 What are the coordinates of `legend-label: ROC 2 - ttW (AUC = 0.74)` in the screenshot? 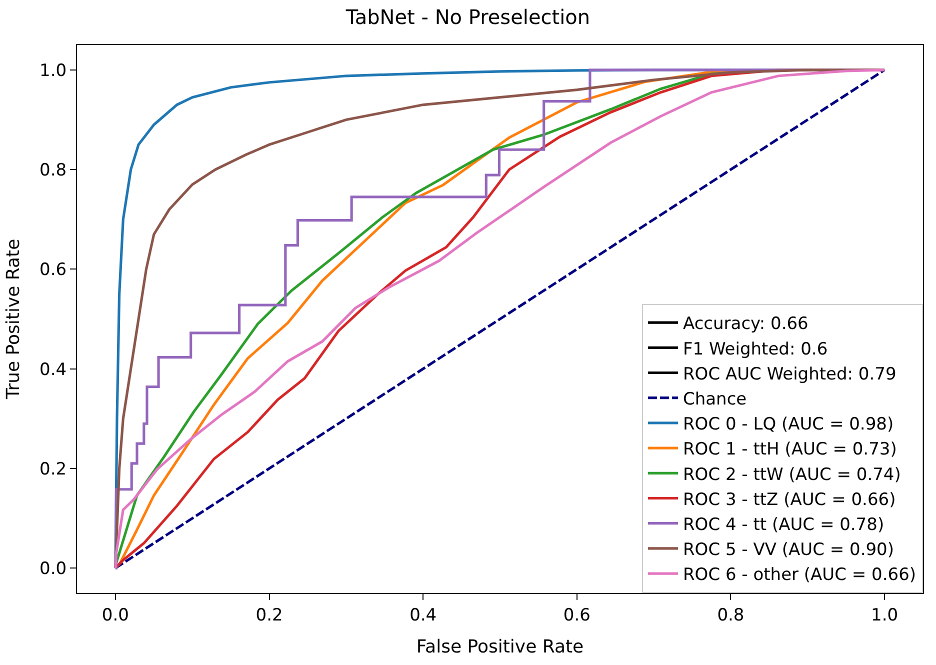 It's located at (792, 474).